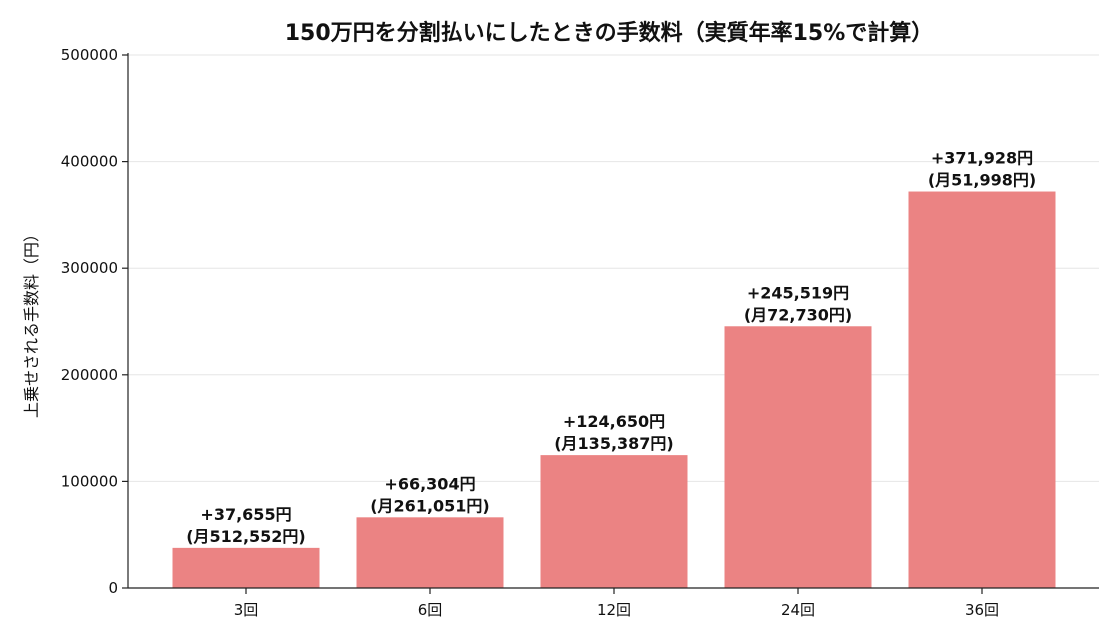 The width and height of the screenshot is (1120, 644). What do you see at coordinates (245, 514) in the screenshot?
I see `data-label-increase: +37,655円` at bounding box center [245, 514].